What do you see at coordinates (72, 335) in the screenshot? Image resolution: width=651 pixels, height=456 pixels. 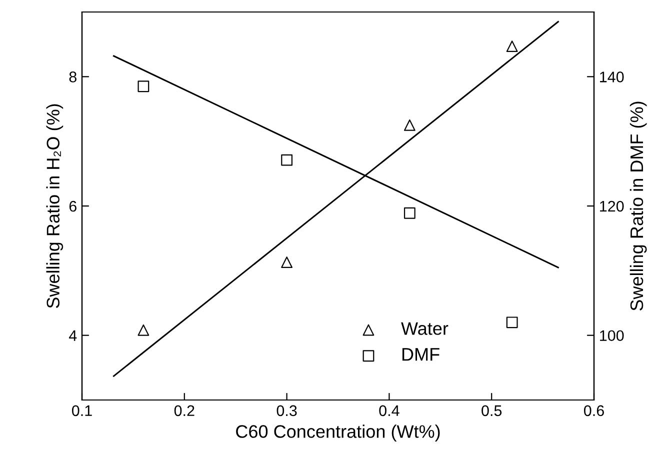 I see `y-tick-label: 4` at bounding box center [72, 335].